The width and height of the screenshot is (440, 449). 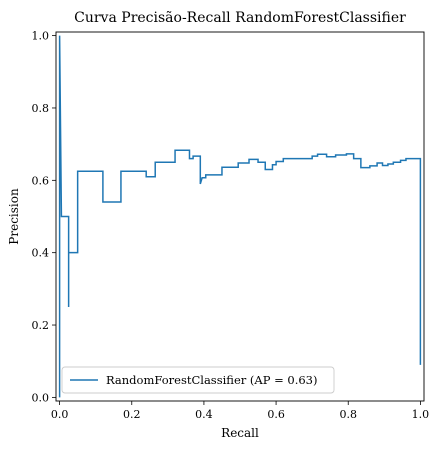 I want to click on y-tick-label: 0.8, so click(x=41, y=108).